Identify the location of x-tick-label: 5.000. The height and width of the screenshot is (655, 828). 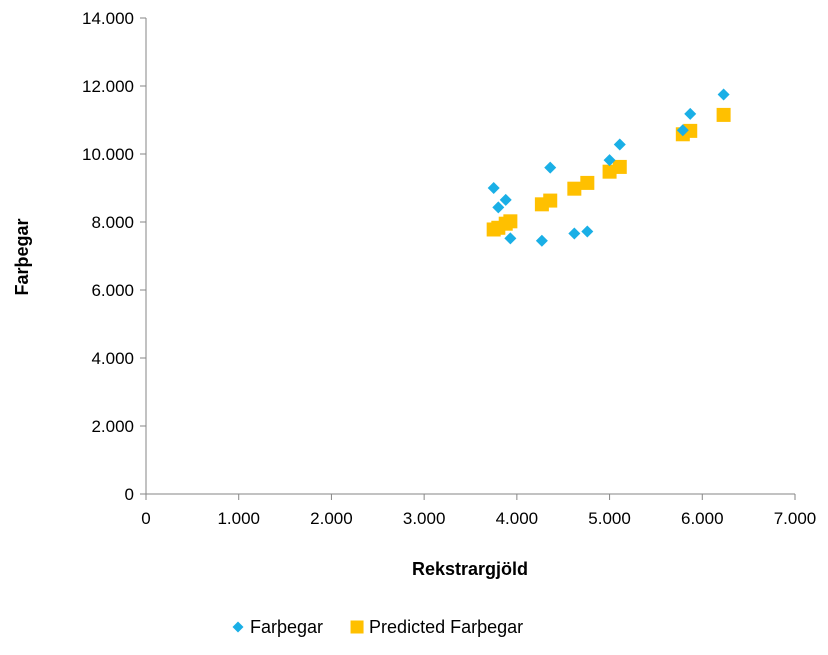
(609, 518).